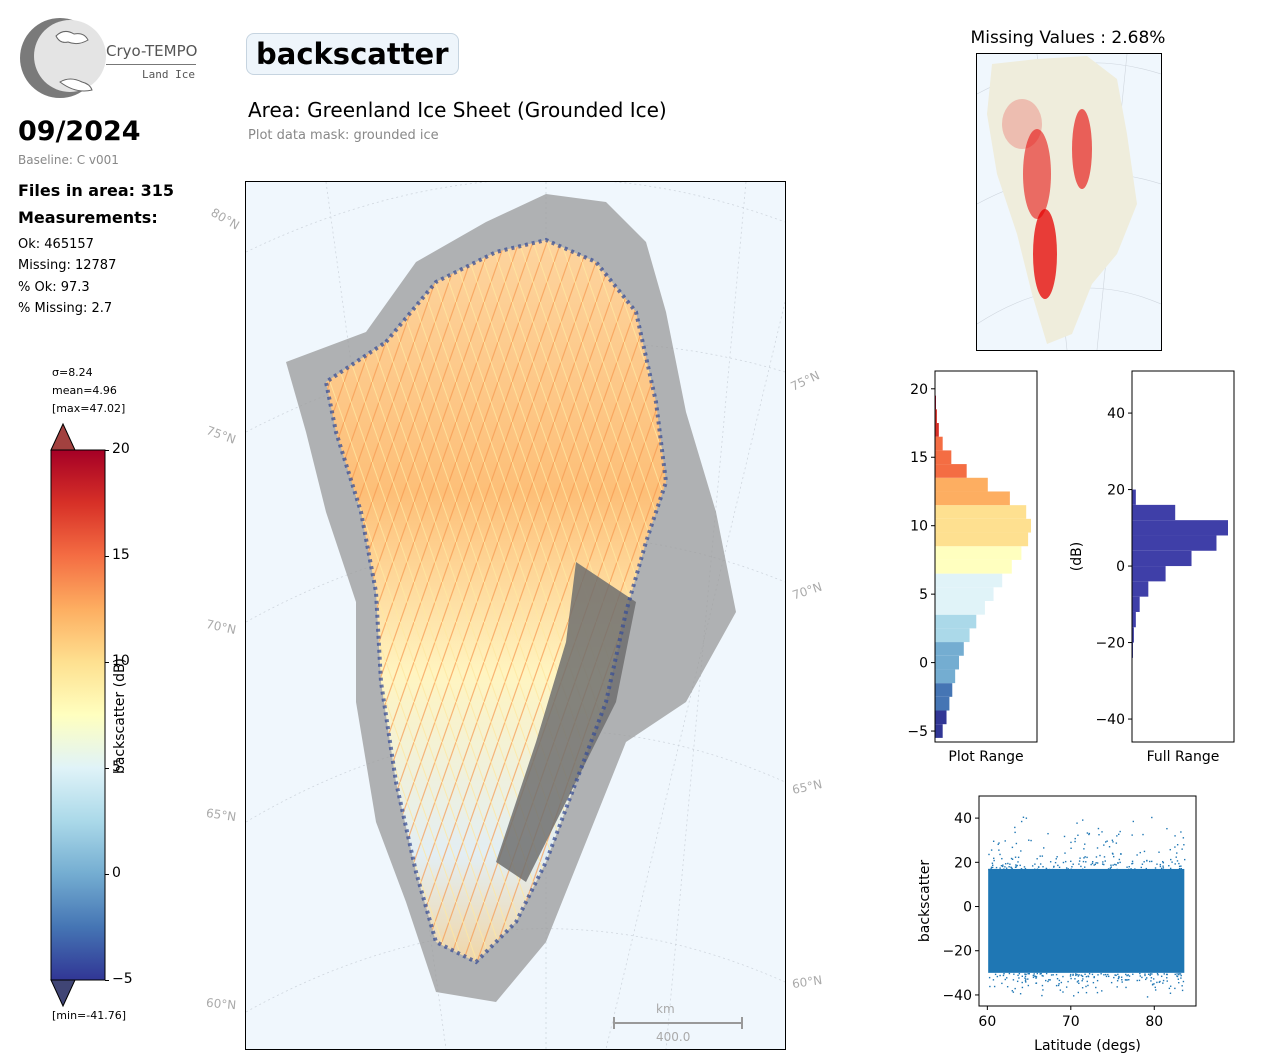  I want to click on y-tick-label: 20, so click(919, 390).